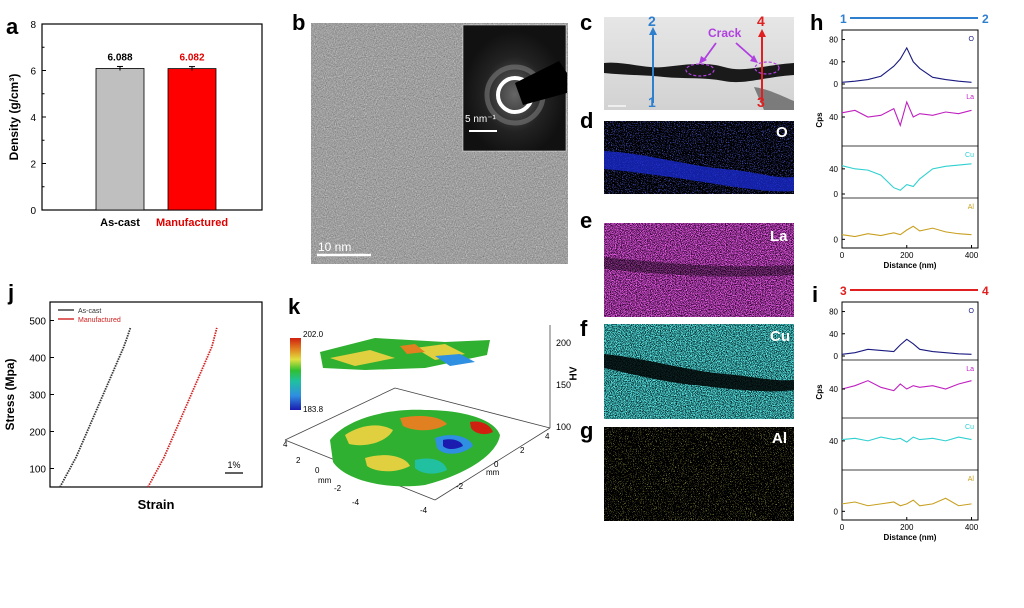  What do you see at coordinates (819, 120) in the screenshot?
I see `y-axis-label: Cps` at bounding box center [819, 120].